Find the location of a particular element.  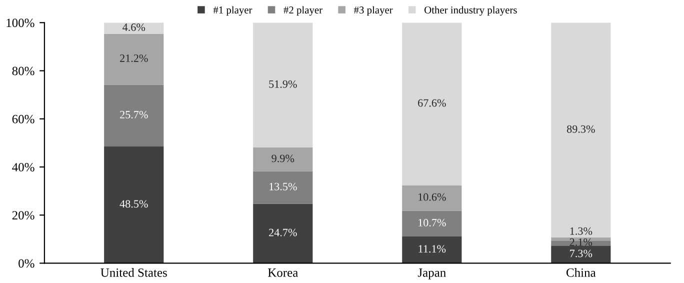

data-label: 13.5% is located at coordinates (283, 186).